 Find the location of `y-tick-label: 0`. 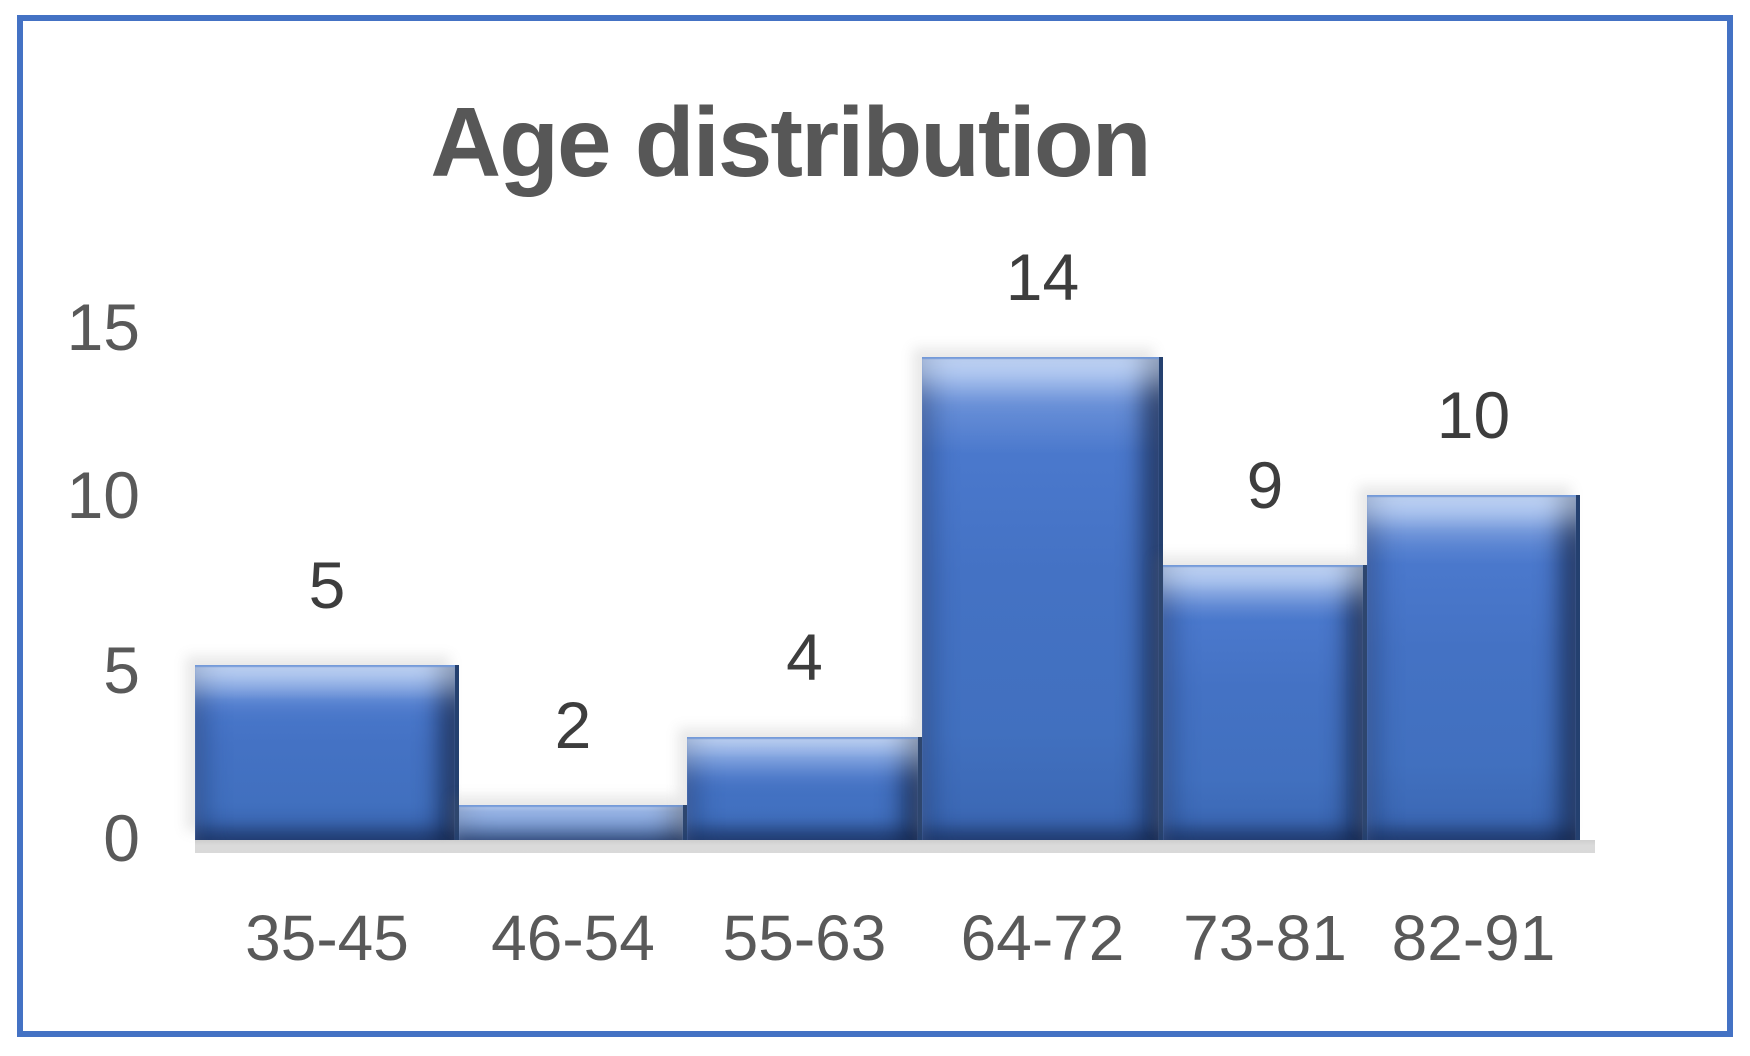

y-tick-label: 0 is located at coordinates (121, 838).